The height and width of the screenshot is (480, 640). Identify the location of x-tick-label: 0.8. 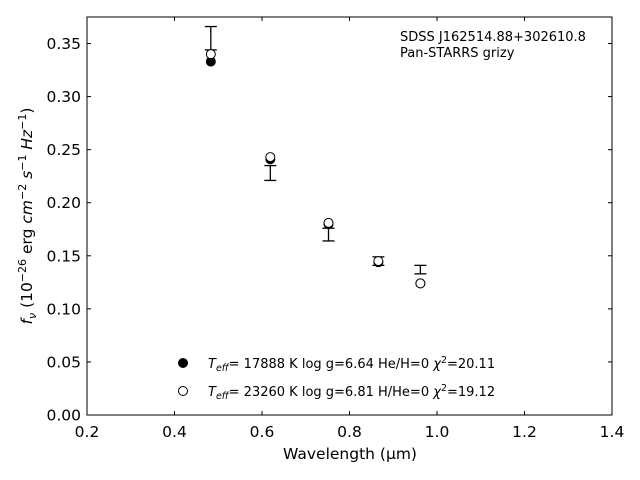
(349, 432).